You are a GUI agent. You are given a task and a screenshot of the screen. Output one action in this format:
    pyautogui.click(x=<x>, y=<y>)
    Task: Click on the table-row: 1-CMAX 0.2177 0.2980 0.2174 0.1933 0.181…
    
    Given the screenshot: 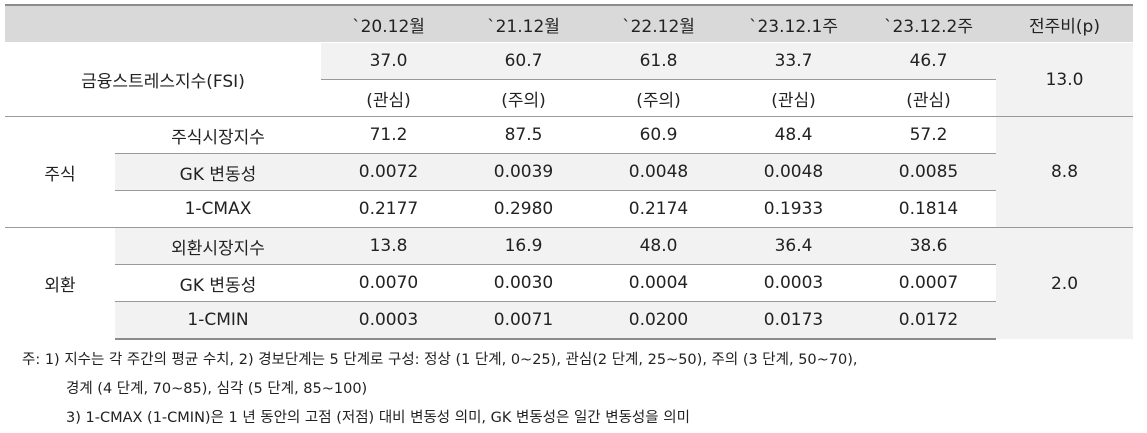 What is the action you would take?
    pyautogui.click(x=569, y=209)
    